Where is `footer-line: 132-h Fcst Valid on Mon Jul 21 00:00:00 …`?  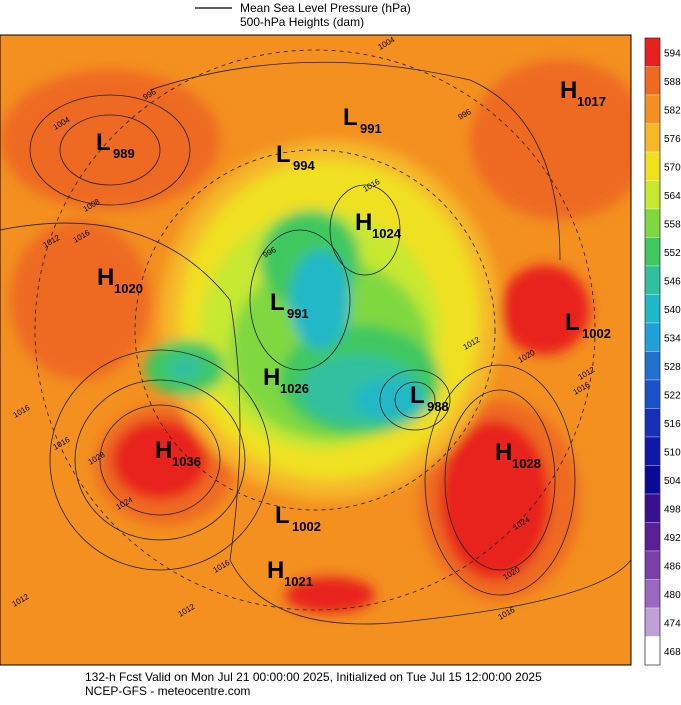
footer-line: 132-h Fcst Valid on Mon Jul 21 00:00:00 … is located at coordinates (313, 677).